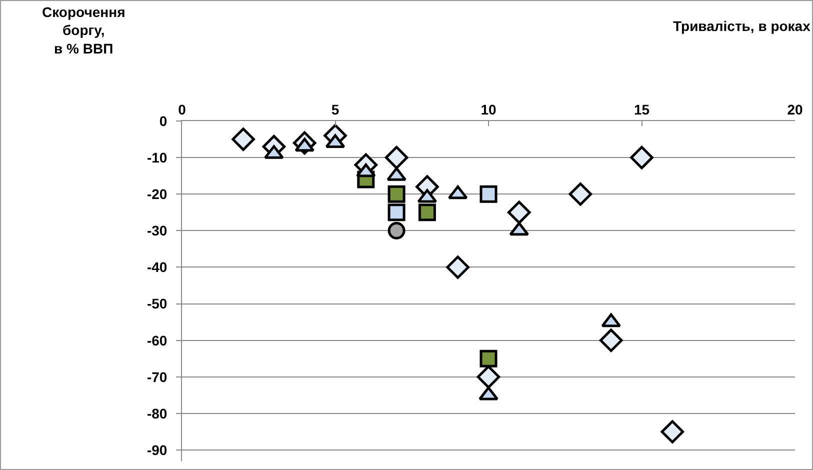  What do you see at coordinates (488, 109) in the screenshot?
I see `x-tick-label: 10` at bounding box center [488, 109].